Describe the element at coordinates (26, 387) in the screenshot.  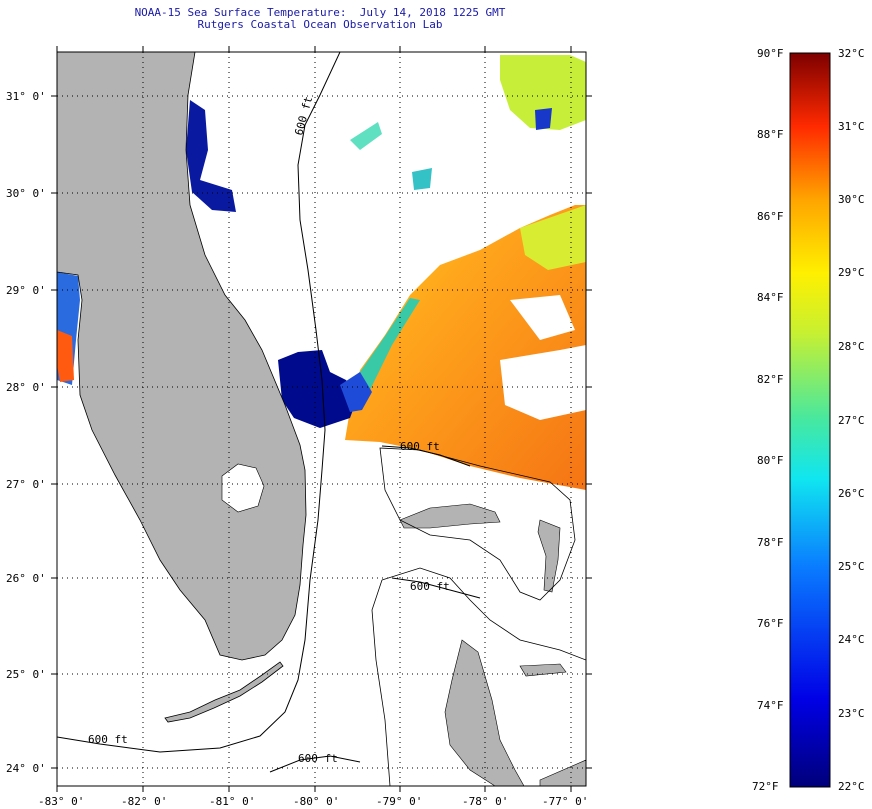
I see `lat-label: 28° 0'` at that location.